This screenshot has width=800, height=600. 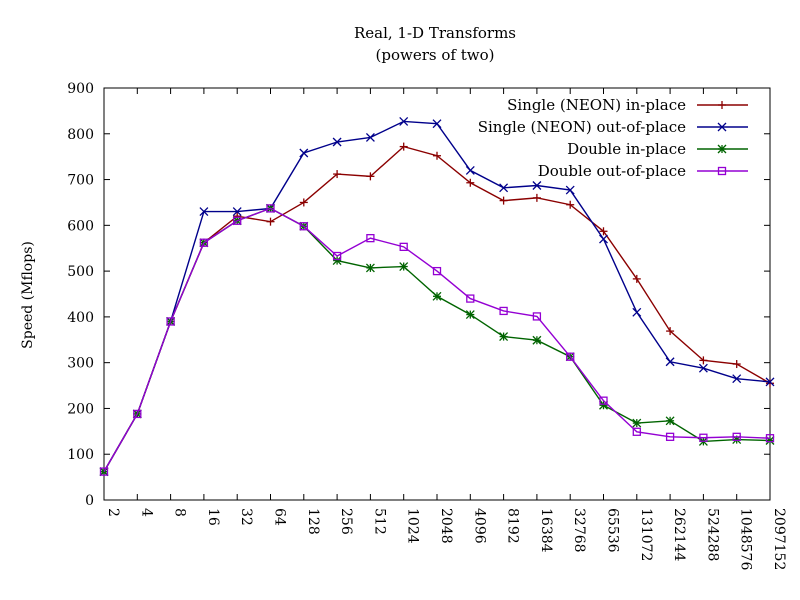 I want to click on x-tick-label: 512, so click(x=379, y=521).